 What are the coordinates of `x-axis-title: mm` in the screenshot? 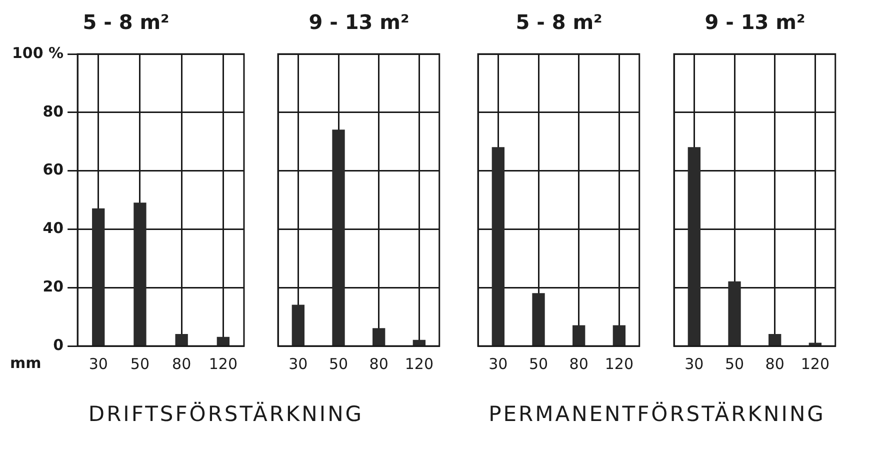 It's located at (26, 363).